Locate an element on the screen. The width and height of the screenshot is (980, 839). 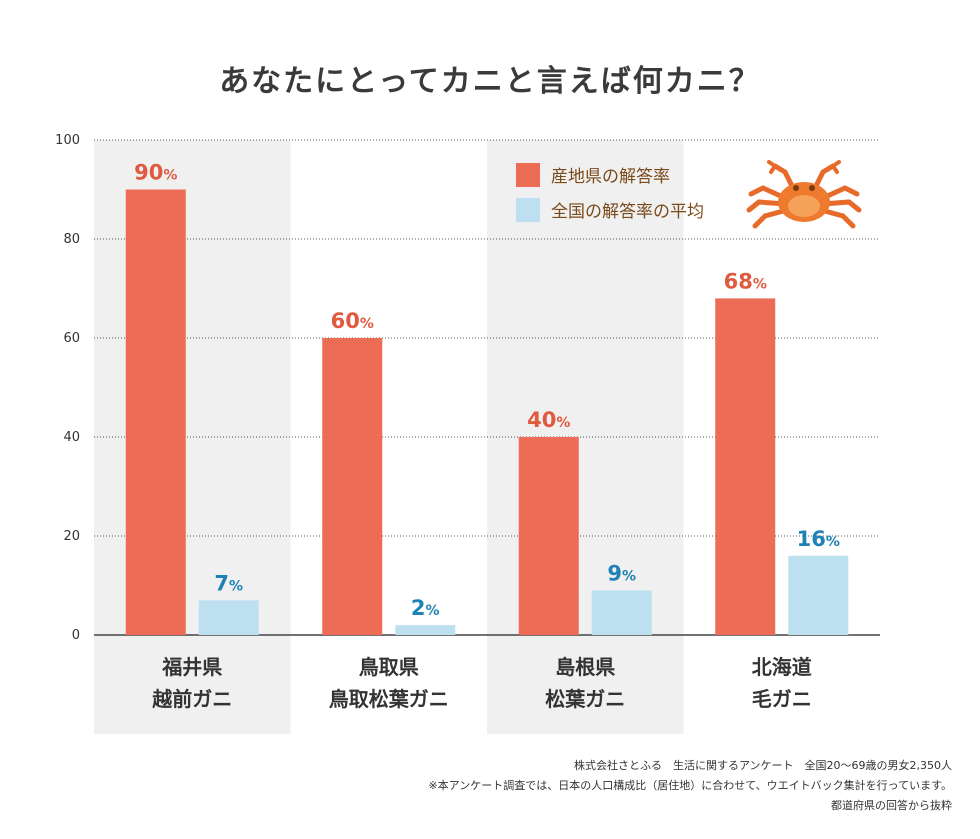
x-category-label: 福井県 is located at coordinates (191, 667).